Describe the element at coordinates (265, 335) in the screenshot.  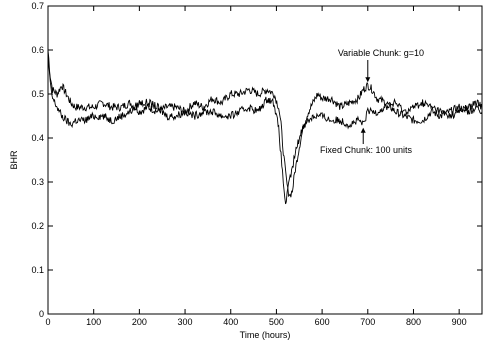
I see `x-axis-label: Time (hours)` at that location.